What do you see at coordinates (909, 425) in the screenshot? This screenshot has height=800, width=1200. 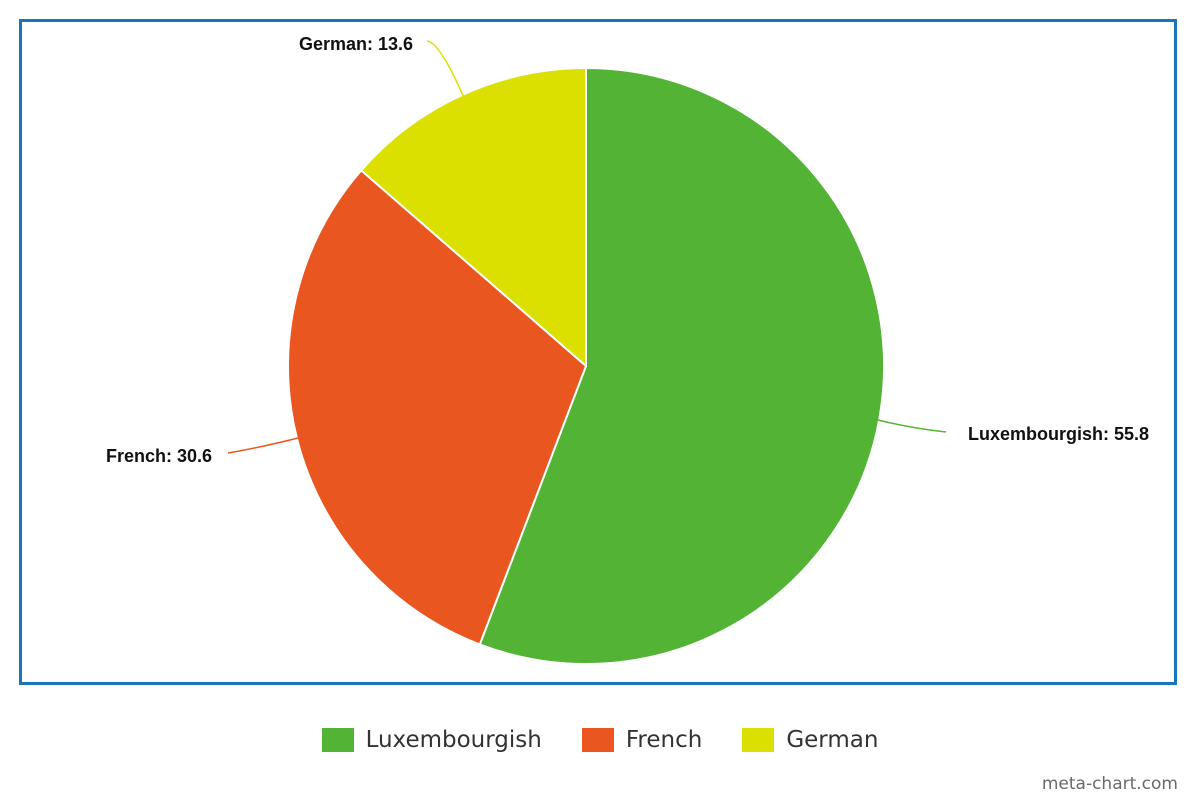 I see `connector-line-luxembourgish` at bounding box center [909, 425].